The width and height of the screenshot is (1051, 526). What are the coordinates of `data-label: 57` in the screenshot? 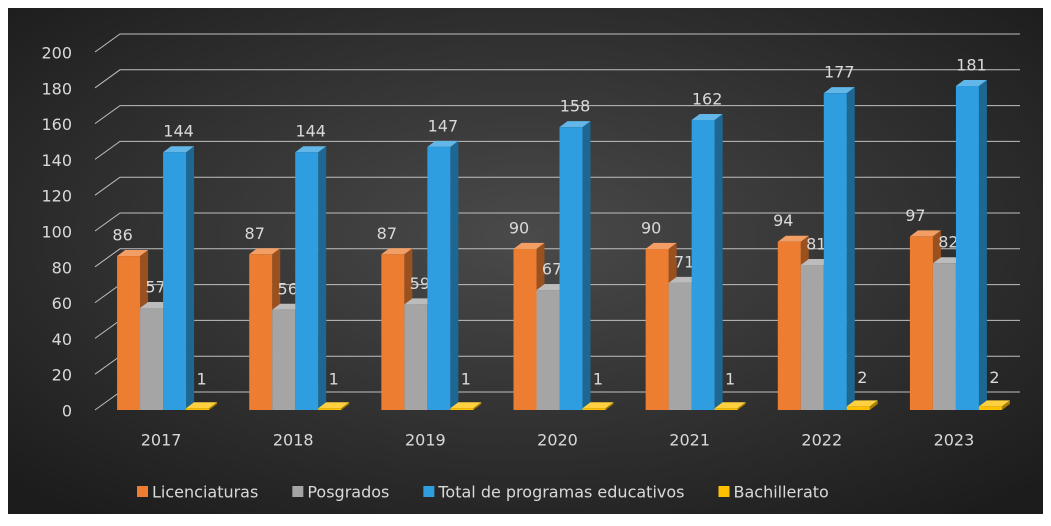 It's located at (155, 286).